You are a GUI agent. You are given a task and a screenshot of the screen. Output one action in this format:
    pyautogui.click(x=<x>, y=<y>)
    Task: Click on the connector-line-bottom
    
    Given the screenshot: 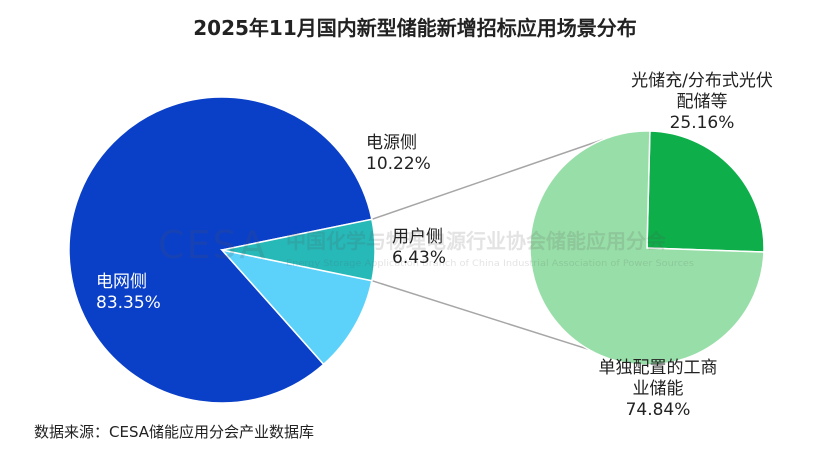 What is the action you would take?
    pyautogui.click(x=480, y=315)
    